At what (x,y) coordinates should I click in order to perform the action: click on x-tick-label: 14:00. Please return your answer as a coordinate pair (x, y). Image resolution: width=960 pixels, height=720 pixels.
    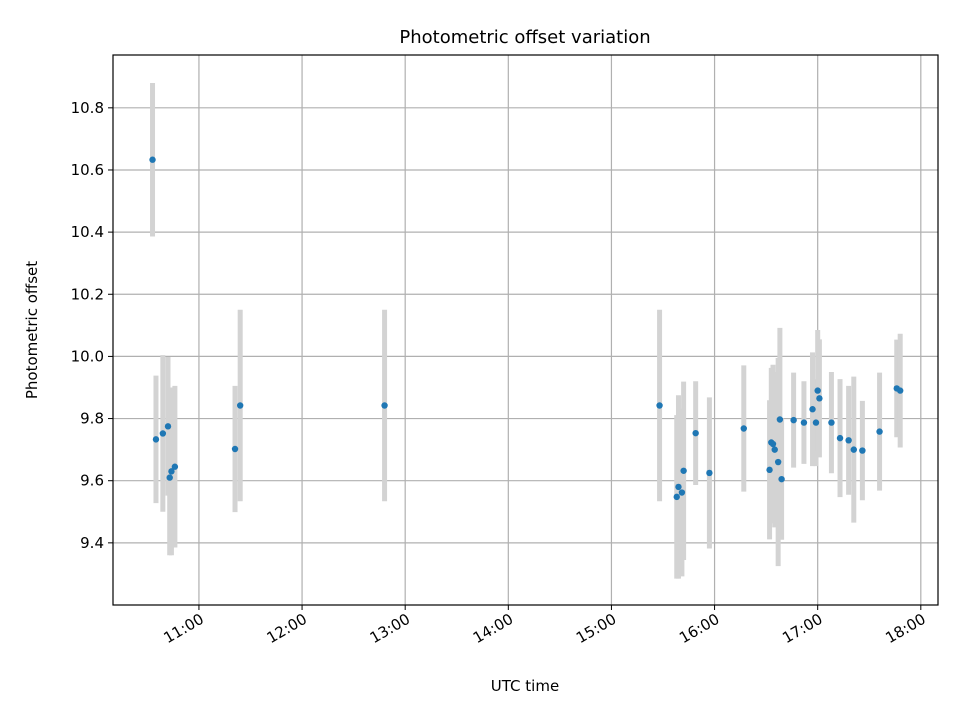
    Looking at the image, I should click on (493, 628).